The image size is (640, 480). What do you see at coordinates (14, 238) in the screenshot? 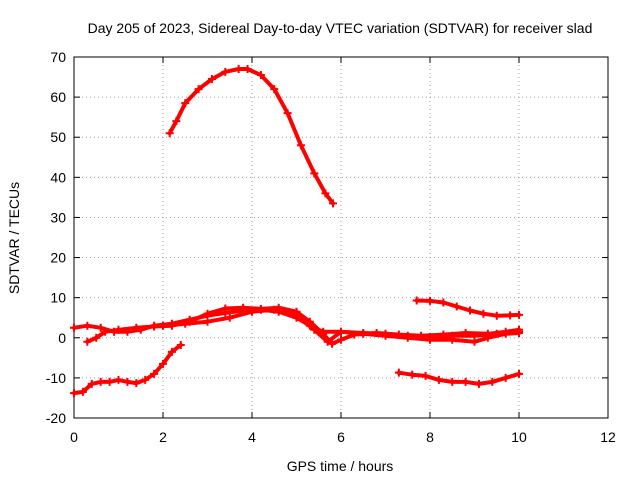
I see `y-axis-label: SDTVAR / TECUs` at bounding box center [14, 238].